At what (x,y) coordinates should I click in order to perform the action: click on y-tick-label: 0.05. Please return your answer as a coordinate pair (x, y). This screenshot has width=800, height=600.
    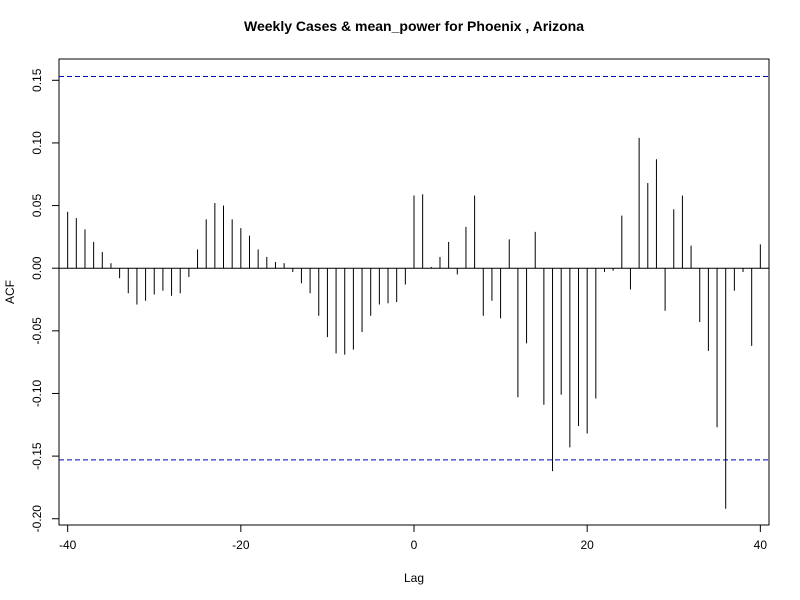
    Looking at the image, I should click on (37, 206).